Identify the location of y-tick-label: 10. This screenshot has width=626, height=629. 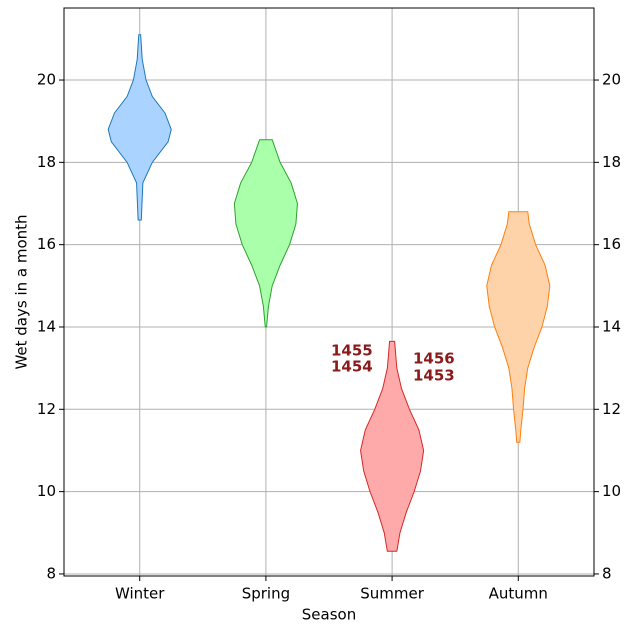
(46, 491).